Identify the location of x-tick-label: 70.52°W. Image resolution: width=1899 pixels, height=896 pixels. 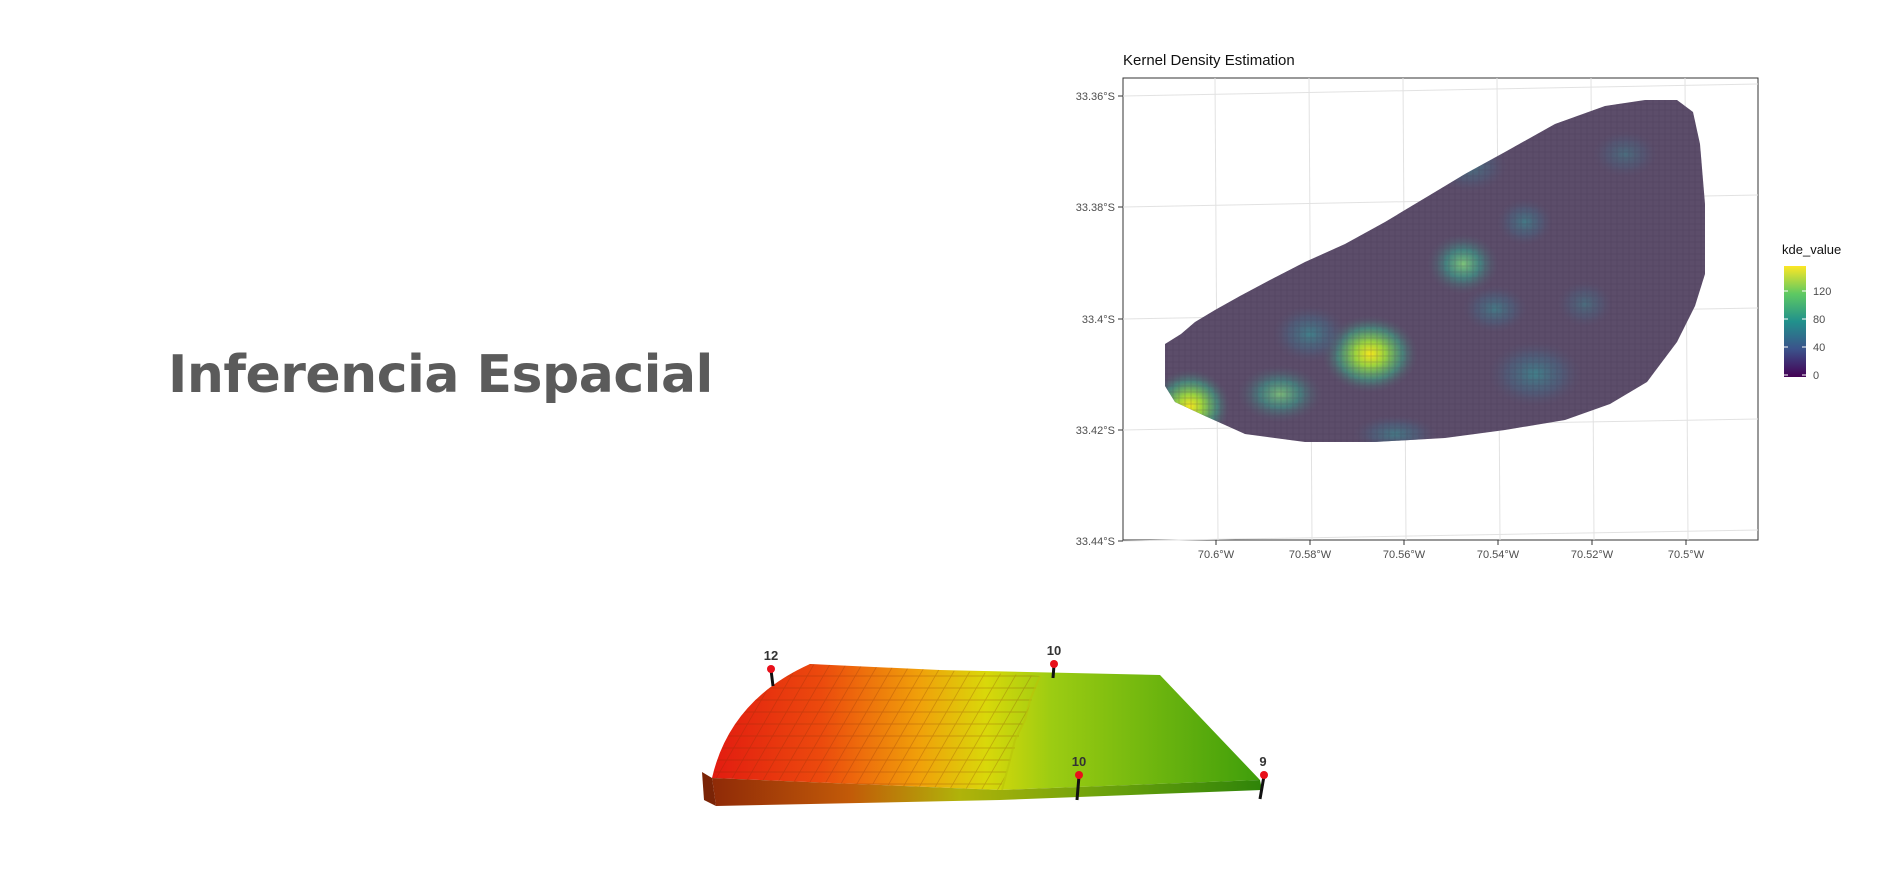
(1592, 555).